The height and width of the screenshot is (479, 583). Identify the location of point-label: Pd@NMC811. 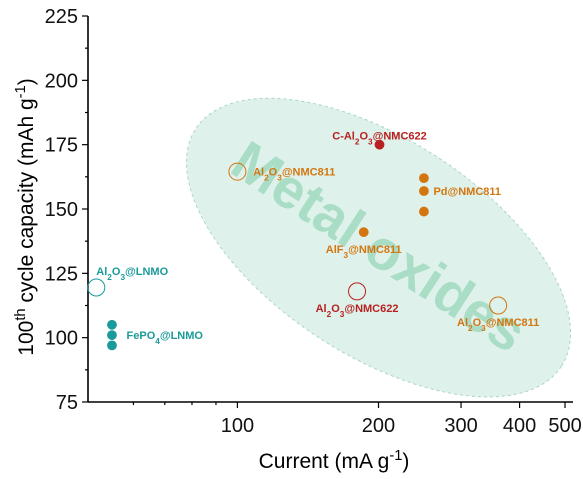
(467, 192).